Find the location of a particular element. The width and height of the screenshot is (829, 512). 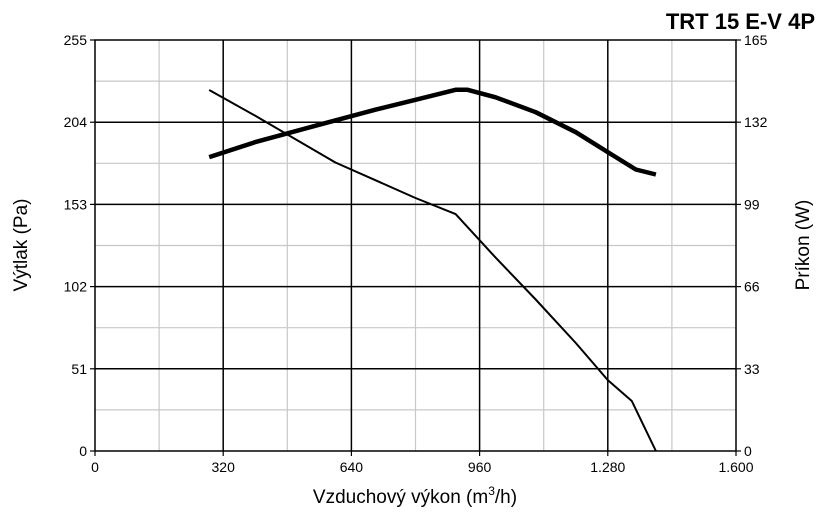

y-axis-label: Výtlak (Pa) is located at coordinates (21, 245).